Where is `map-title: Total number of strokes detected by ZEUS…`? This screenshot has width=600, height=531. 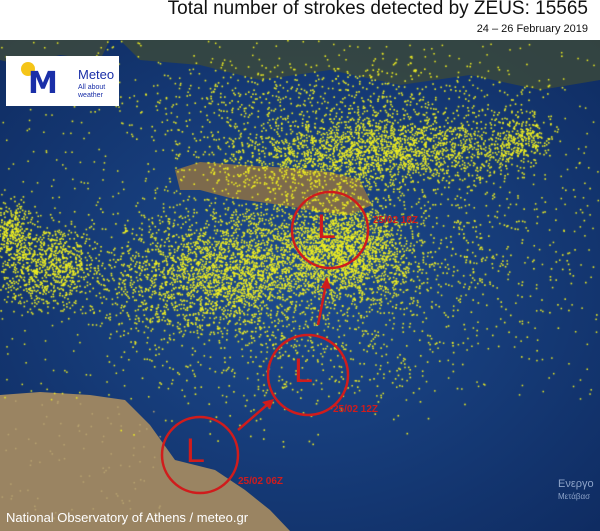
map-title: Total number of strokes detected by ZEUS… is located at coordinates (377, 9).